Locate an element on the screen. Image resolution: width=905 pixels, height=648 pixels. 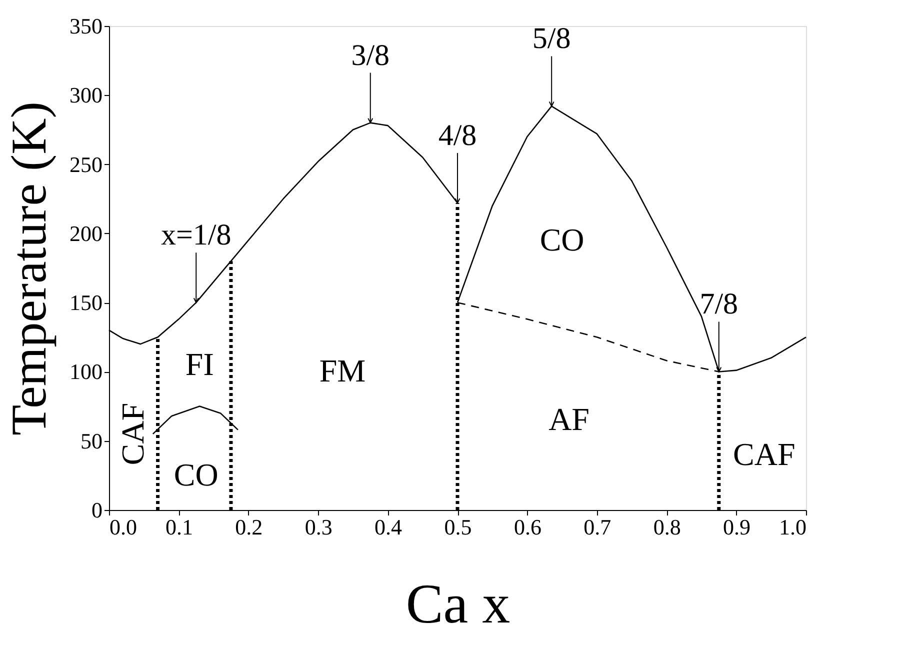
annotation: x=1/8 is located at coordinates (196, 235).